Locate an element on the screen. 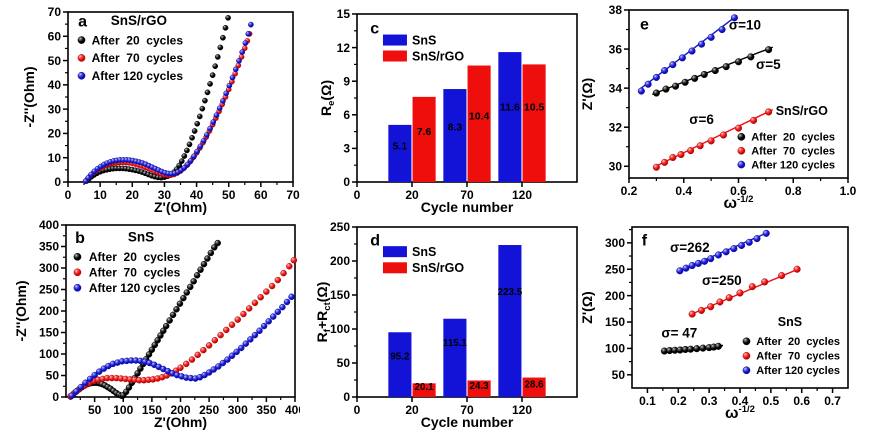 Image resolution: width=873 pixels, height=434 pixels. x-axis-label: ω-1/2 is located at coordinates (740, 413).